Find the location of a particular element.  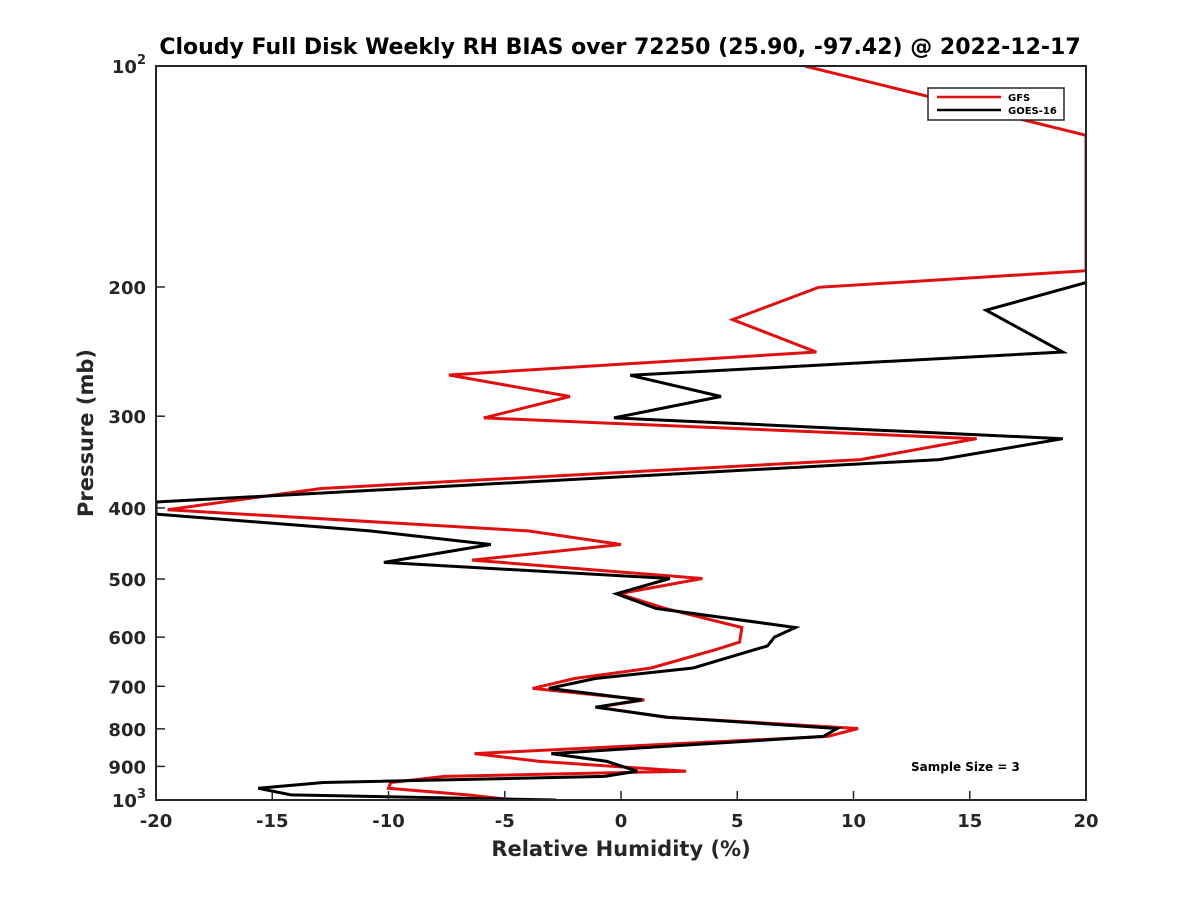

x-axis: -20 -15 -10 -5 0 5 10 15 20 is located at coordinates (619, 811).